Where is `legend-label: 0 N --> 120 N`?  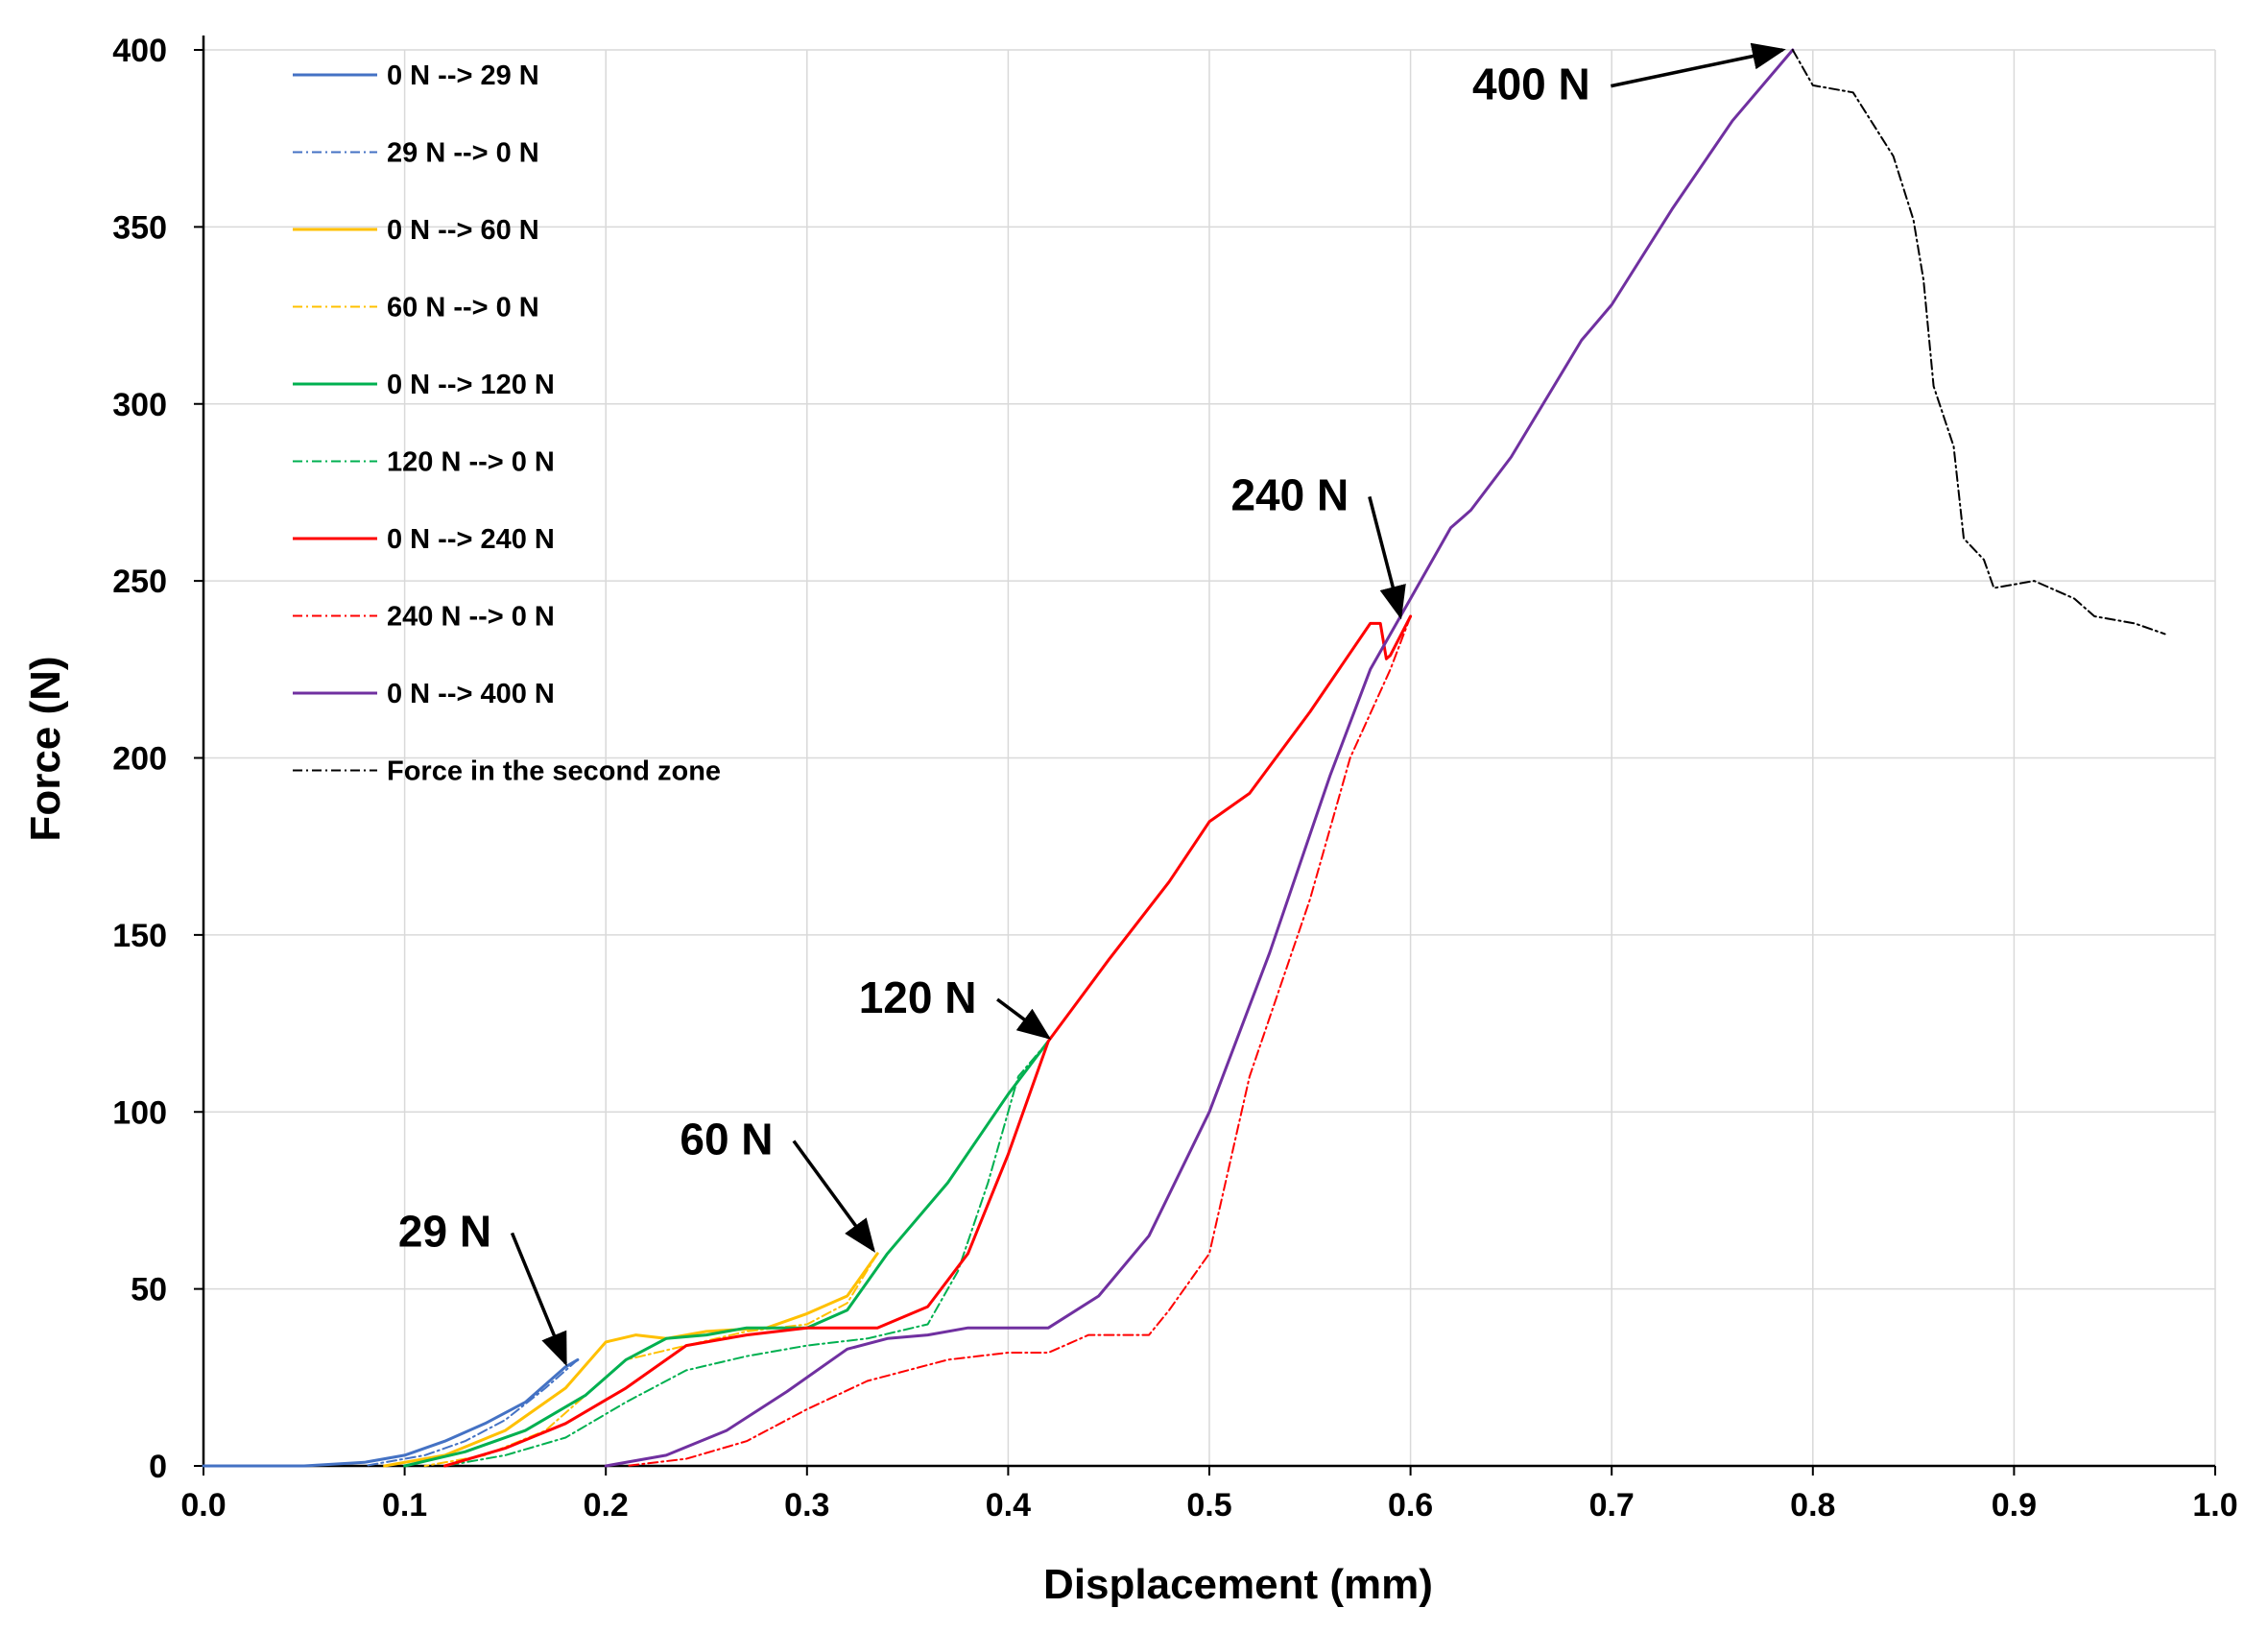 legend-label: 0 N --> 120 N is located at coordinates (471, 385).